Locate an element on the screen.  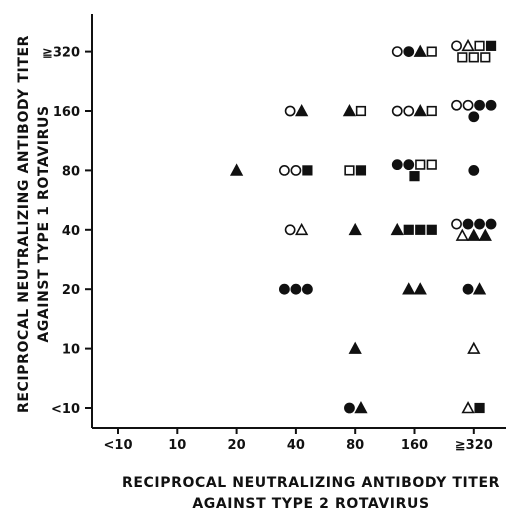
x-axis-title-line-2: AGAINST TYPE 2 ROTAVIRUS is located at coordinates (310, 504).